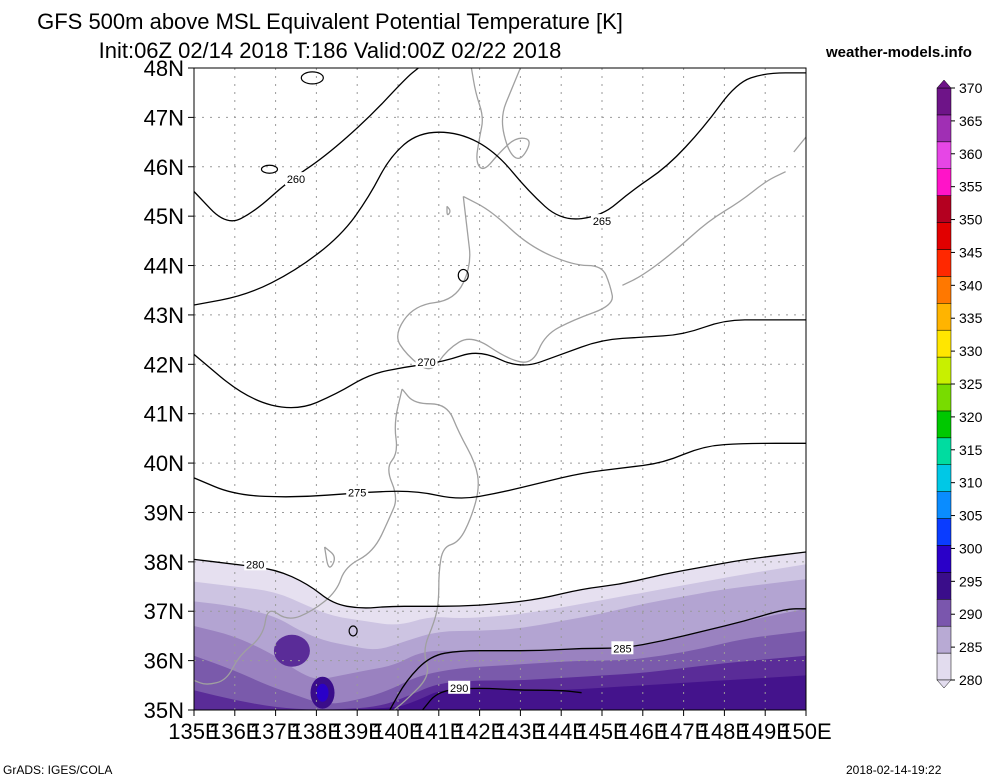 The image size is (1000, 779). What do you see at coordinates (275, 731) in the screenshot?
I see `x-tick-label: 137E` at bounding box center [275, 731].